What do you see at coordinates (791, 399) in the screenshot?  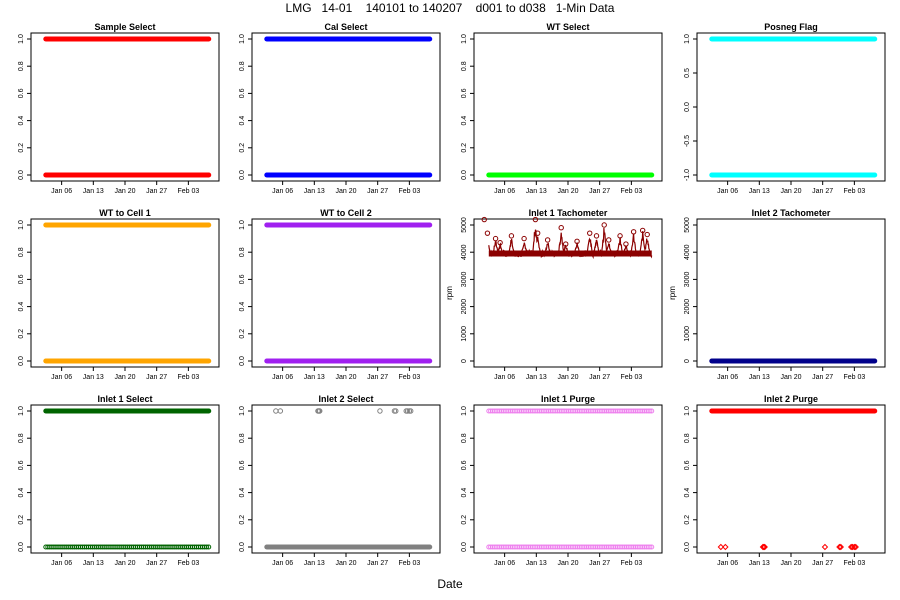 I see `panel-title: Inlet 2 Purge` at bounding box center [791, 399].